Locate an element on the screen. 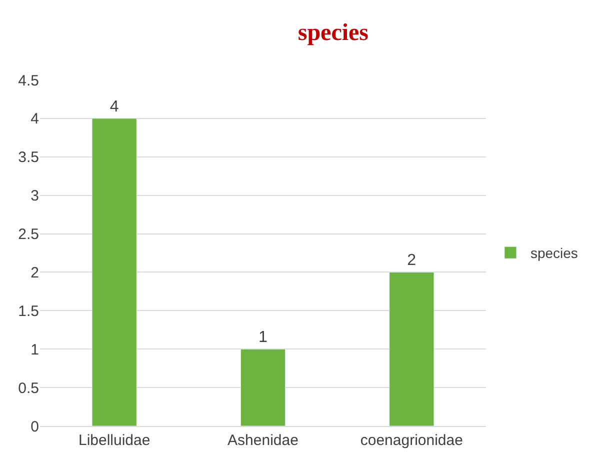 The width and height of the screenshot is (595, 466). chart-title: species is located at coordinates (333, 33).